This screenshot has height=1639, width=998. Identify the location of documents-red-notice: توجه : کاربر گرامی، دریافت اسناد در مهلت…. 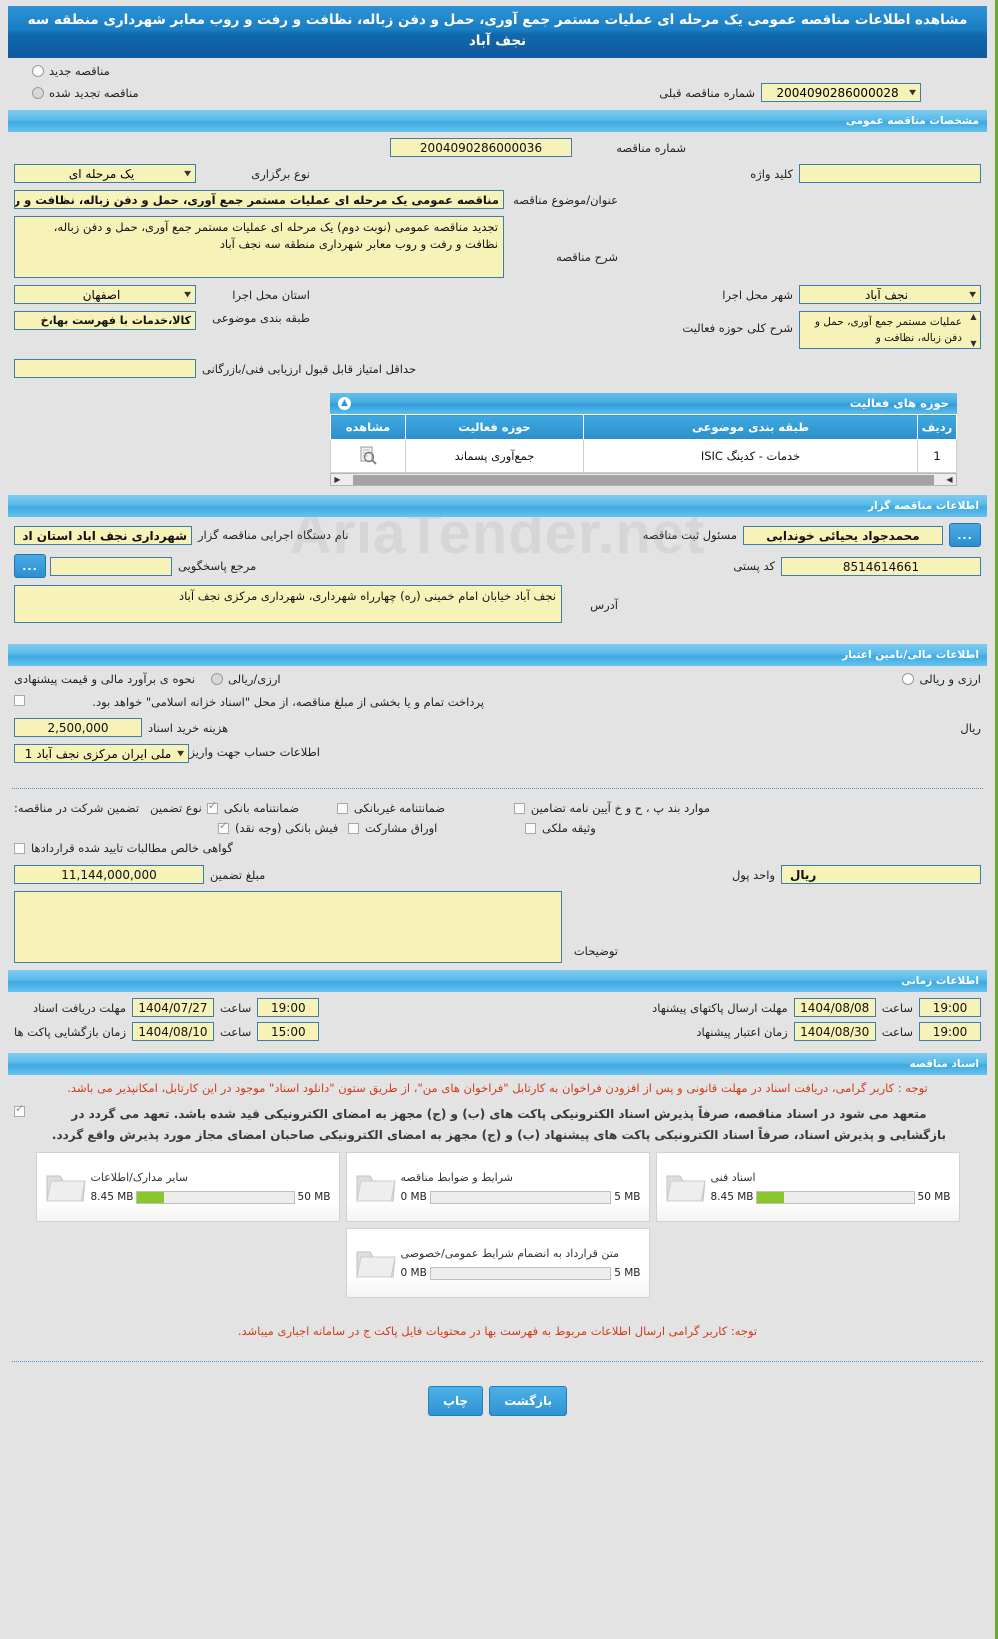
(497, 1088).